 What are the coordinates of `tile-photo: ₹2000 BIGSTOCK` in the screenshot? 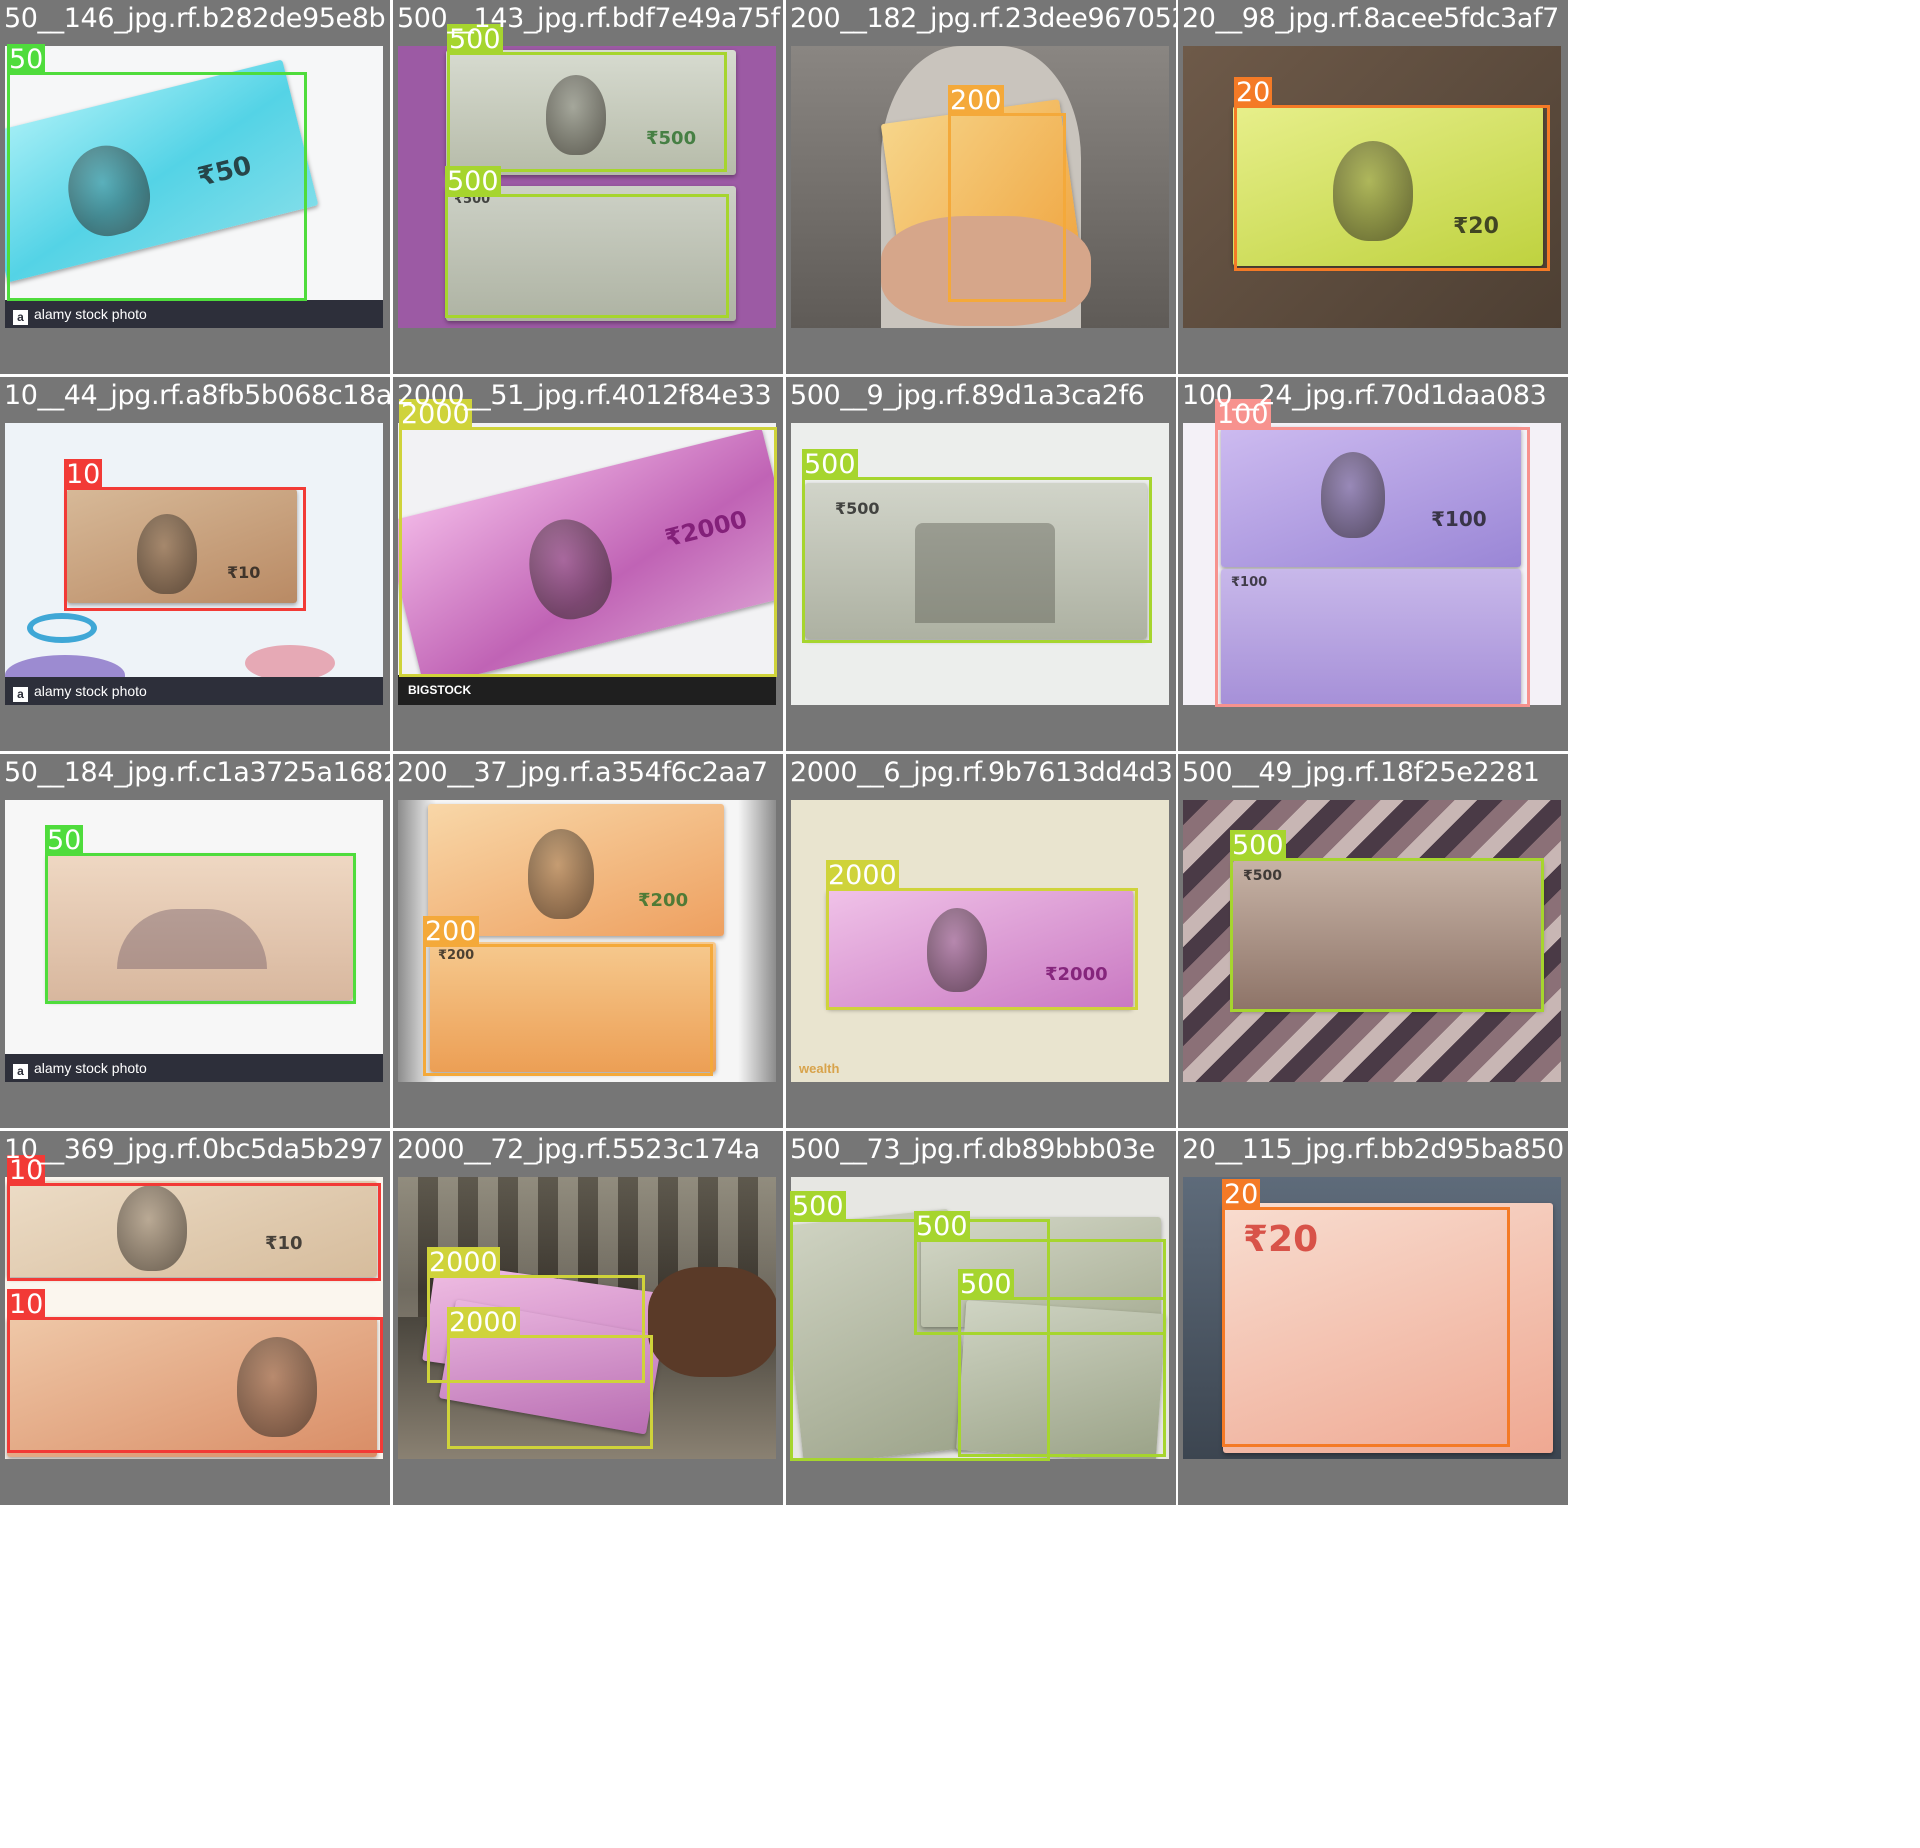 It's located at (587, 564).